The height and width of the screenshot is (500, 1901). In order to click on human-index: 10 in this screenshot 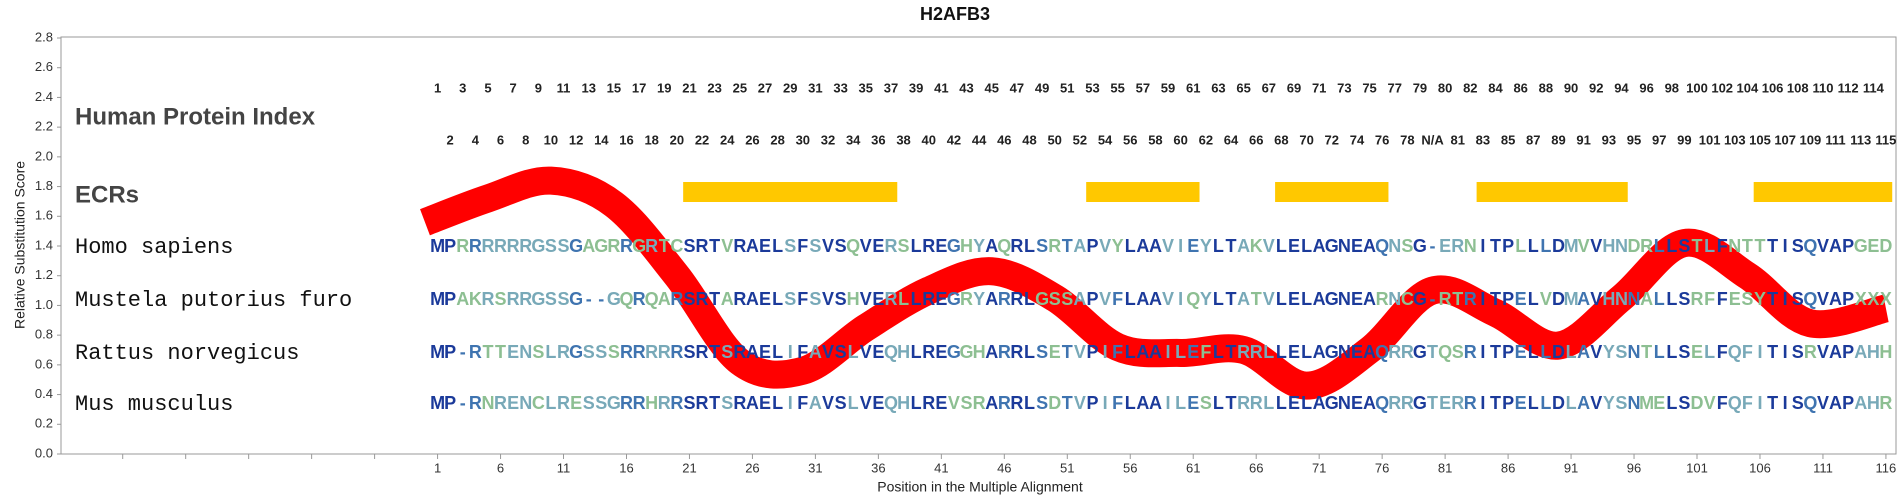, I will do `click(551, 139)`.